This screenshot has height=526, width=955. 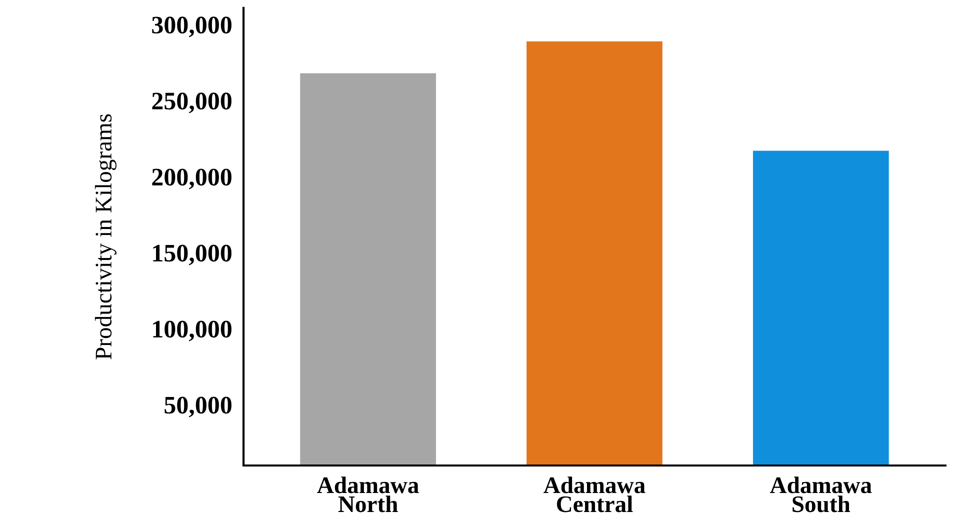 I want to click on y-tick-label: 50,000, so click(x=198, y=407).